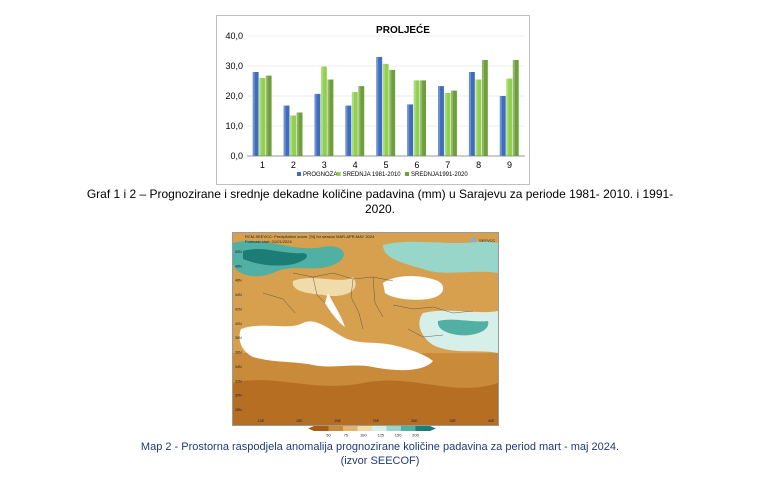 The image size is (761, 484). What do you see at coordinates (275, 257) in the screenshot?
I see `map-wet-core-north` at bounding box center [275, 257].